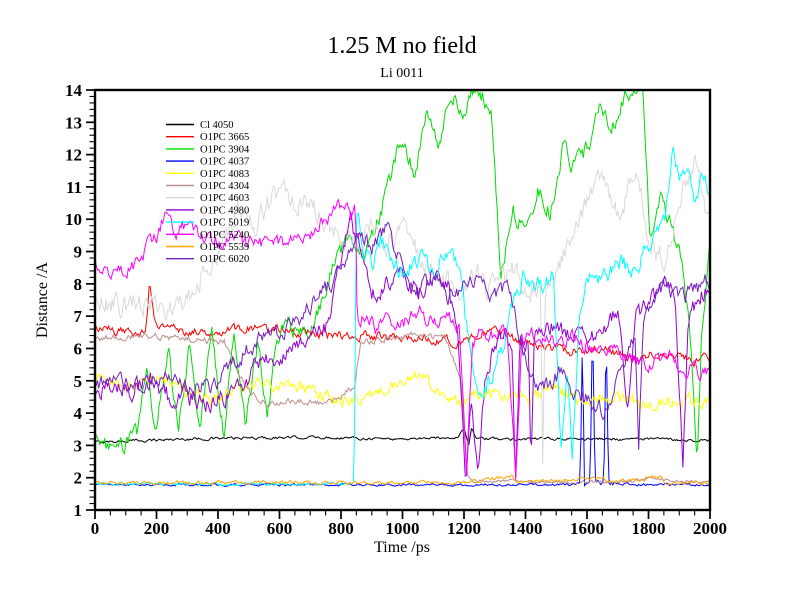  I want to click on legend-label: O1PC 6020, so click(224, 259).